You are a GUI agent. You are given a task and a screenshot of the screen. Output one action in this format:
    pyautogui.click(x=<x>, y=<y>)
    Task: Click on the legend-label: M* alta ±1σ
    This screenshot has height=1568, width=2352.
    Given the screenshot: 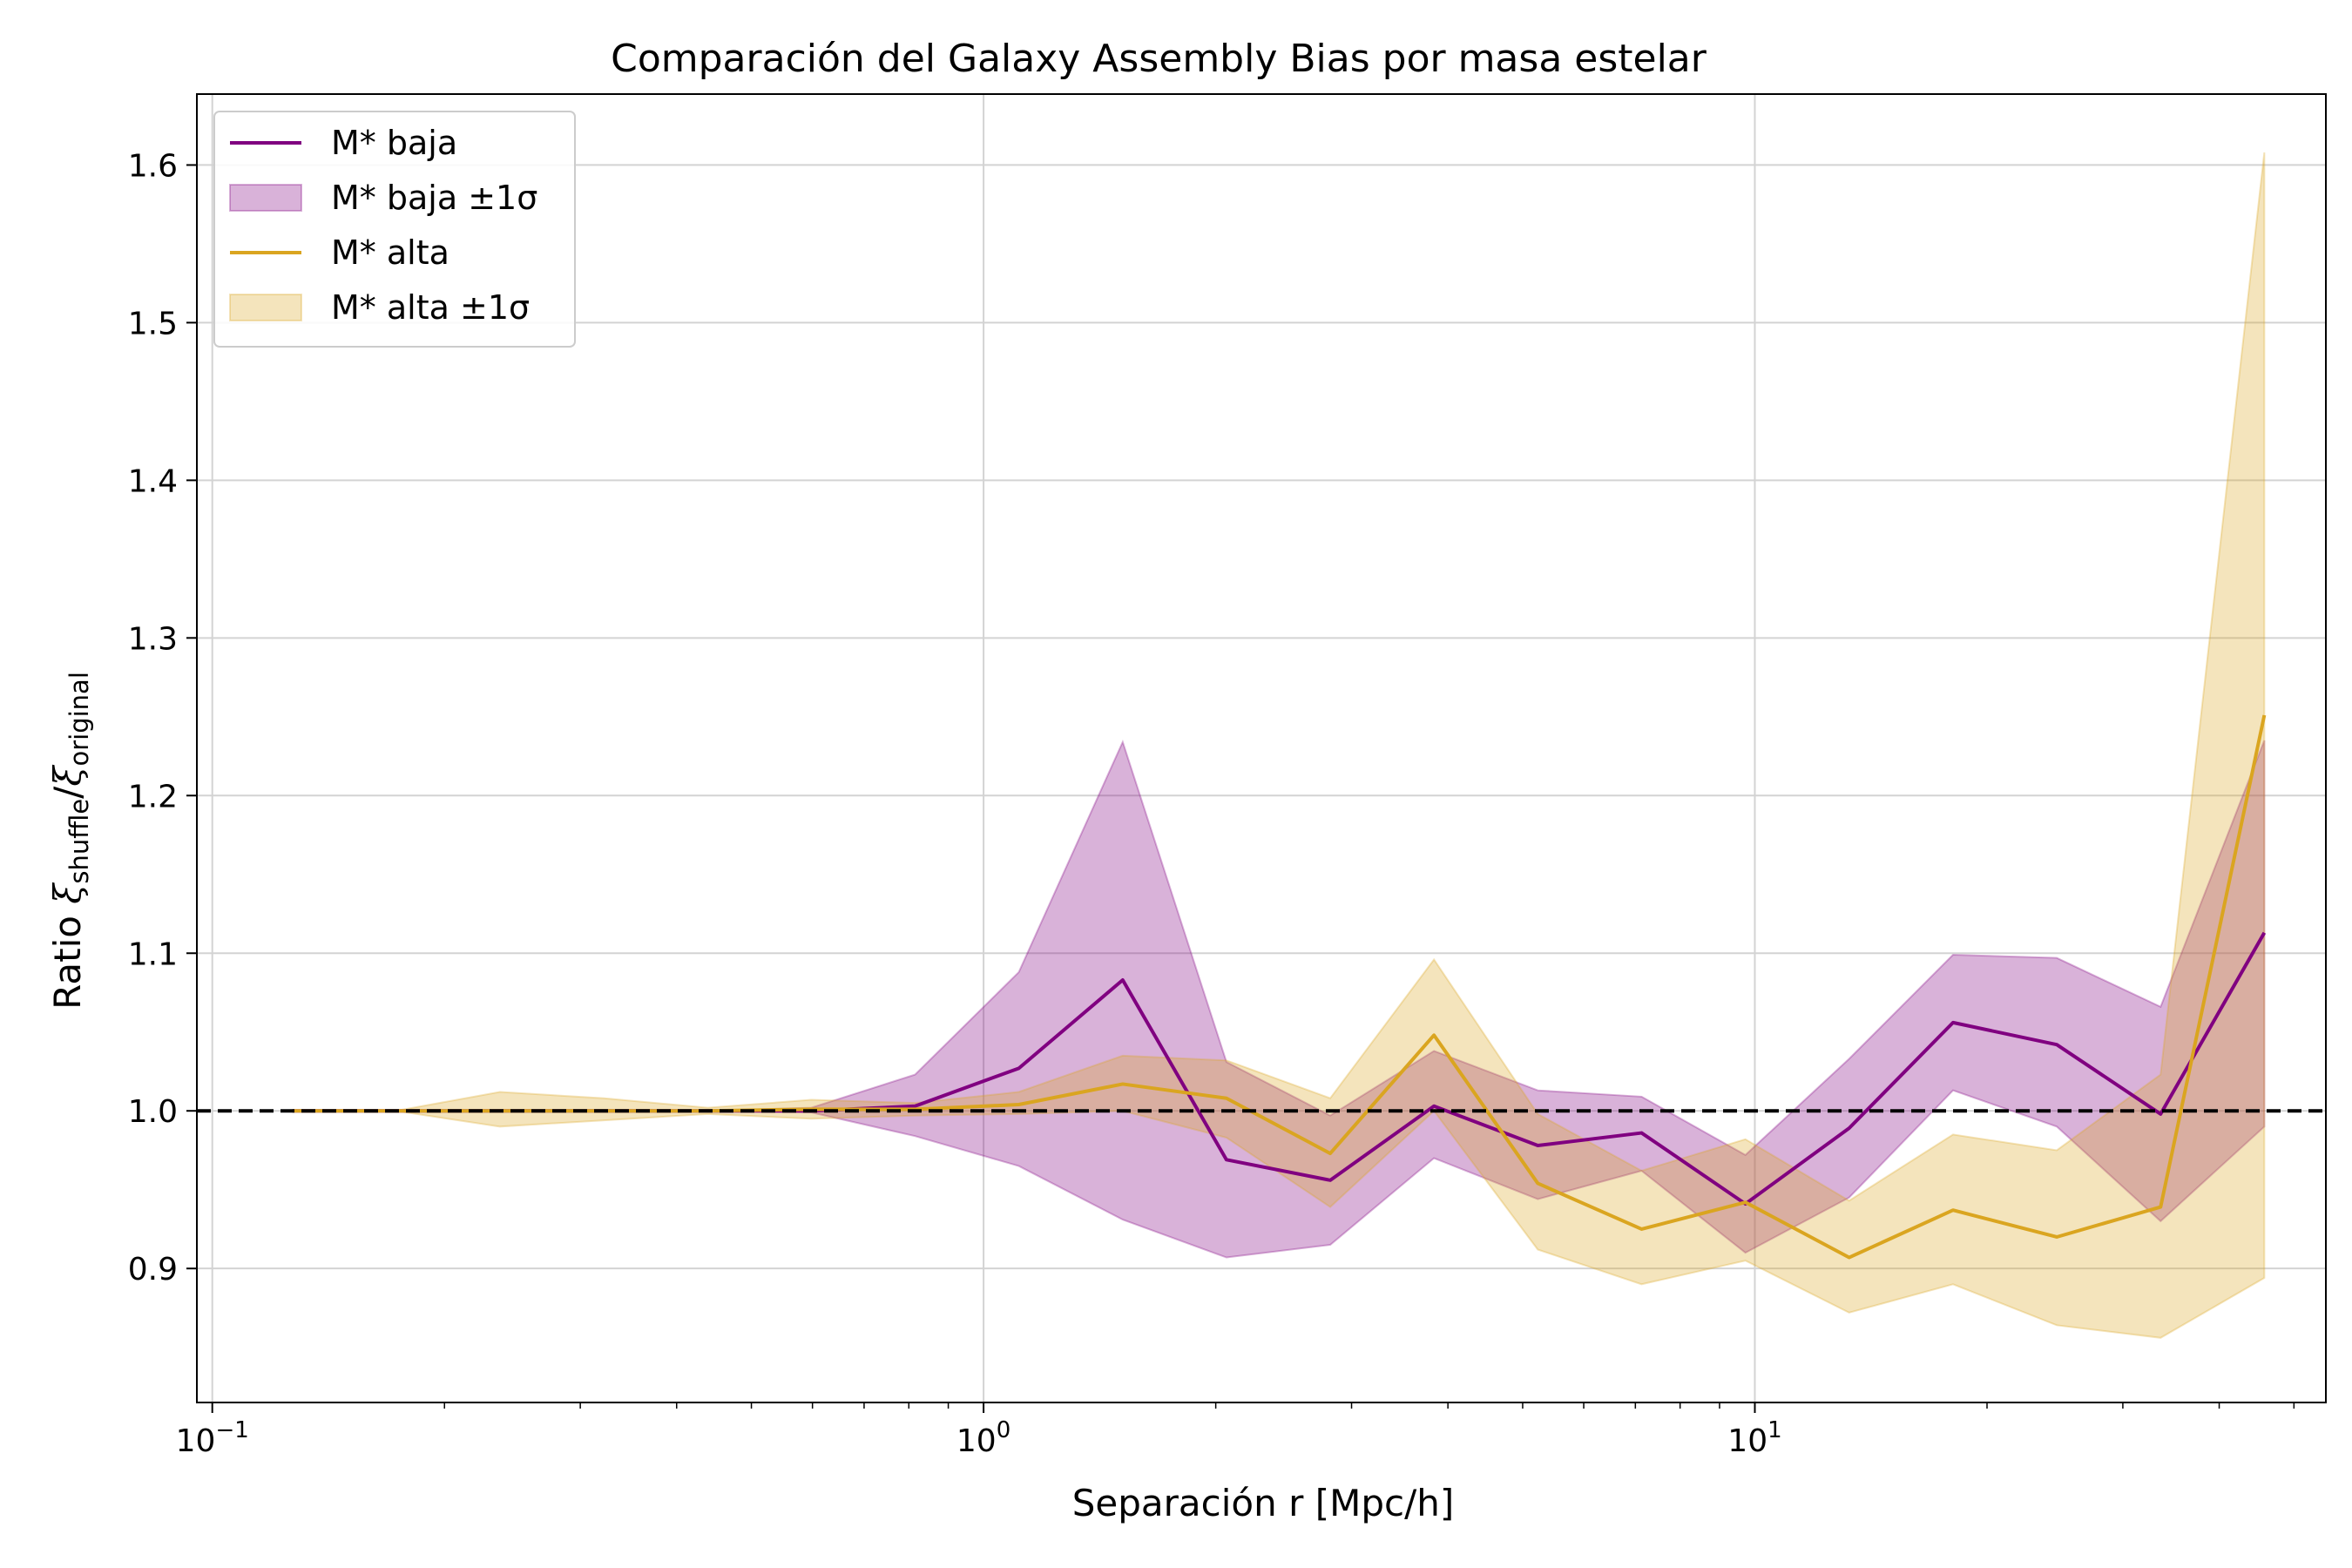 What is the action you would take?
    pyautogui.click(x=430, y=307)
    